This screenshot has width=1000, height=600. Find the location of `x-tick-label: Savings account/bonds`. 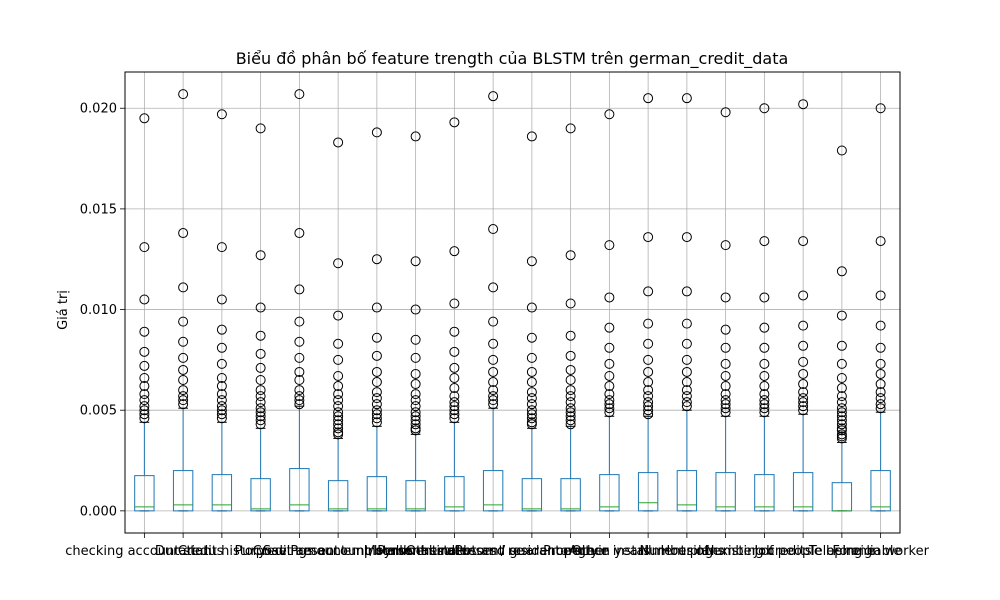

x-tick-label: Savings account/bonds is located at coordinates (338, 551).